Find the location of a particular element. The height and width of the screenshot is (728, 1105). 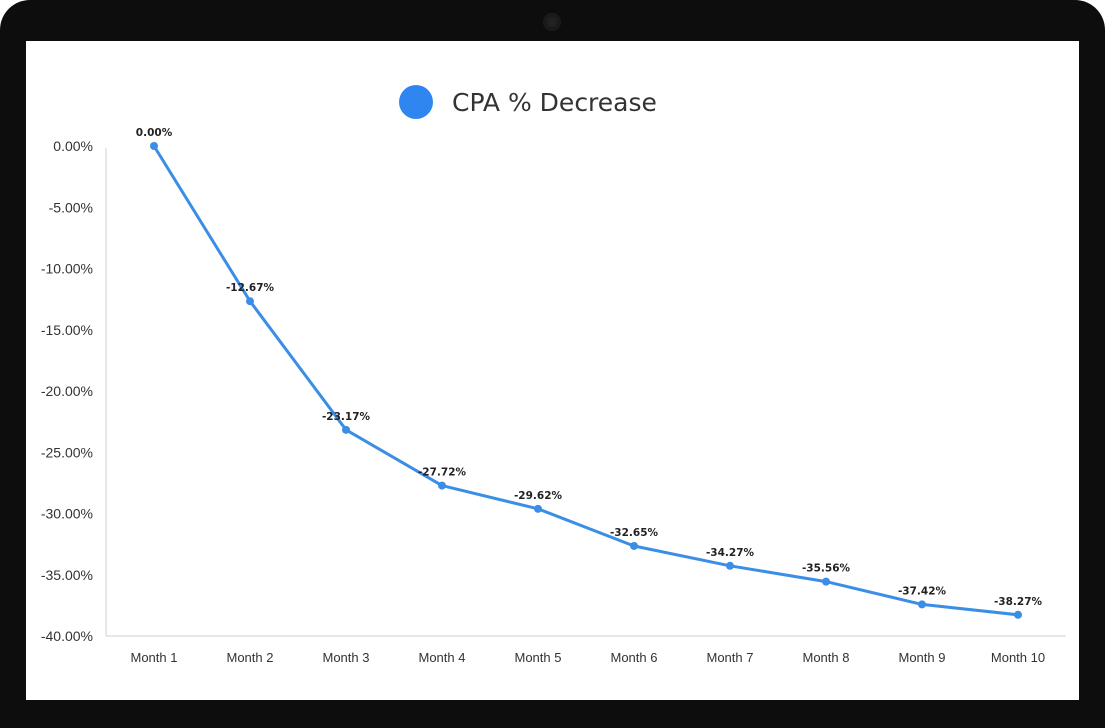

x-tick-label: Month 10 is located at coordinates (1018, 657).